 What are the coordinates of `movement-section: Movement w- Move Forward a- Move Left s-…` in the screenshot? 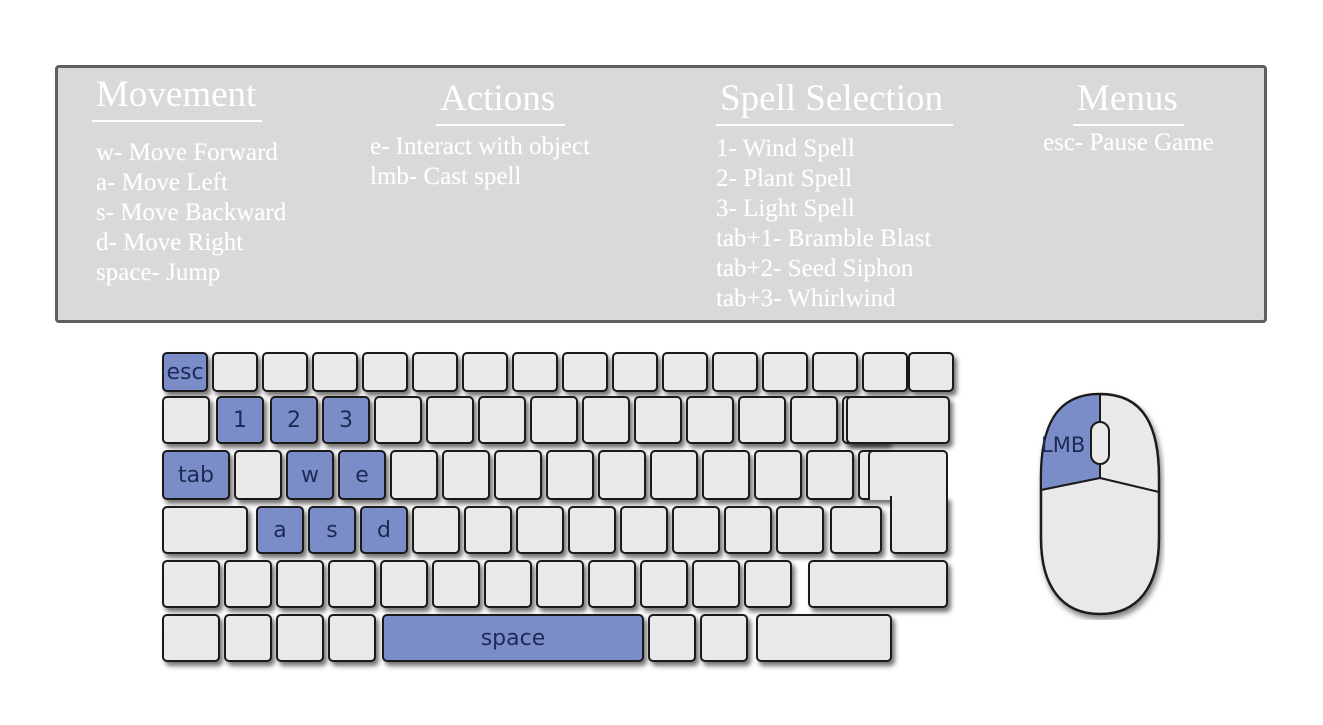 It's located at (189, 181).